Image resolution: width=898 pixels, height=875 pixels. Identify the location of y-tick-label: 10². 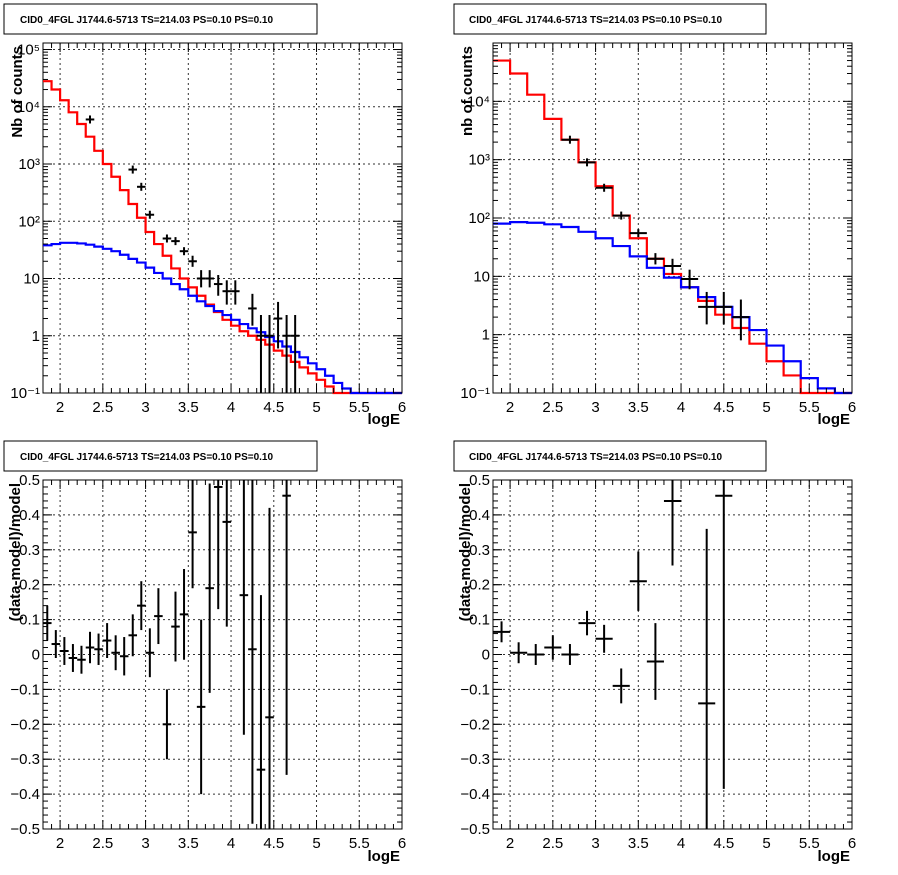
(479, 218).